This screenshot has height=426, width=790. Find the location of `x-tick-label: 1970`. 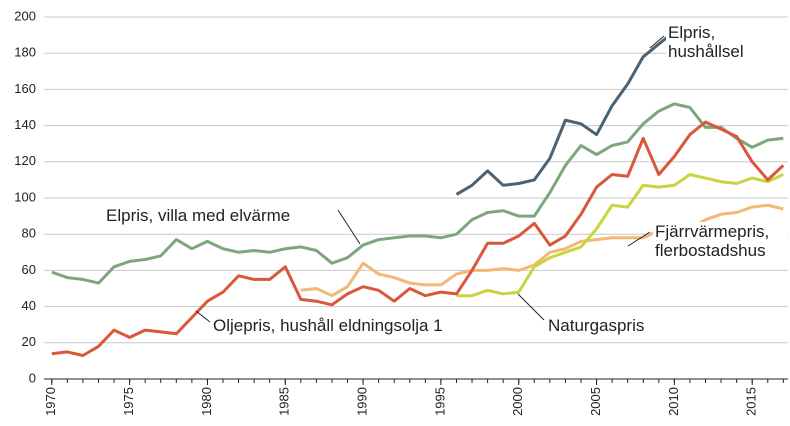

x-tick-label: 1970 is located at coordinates (50, 401).